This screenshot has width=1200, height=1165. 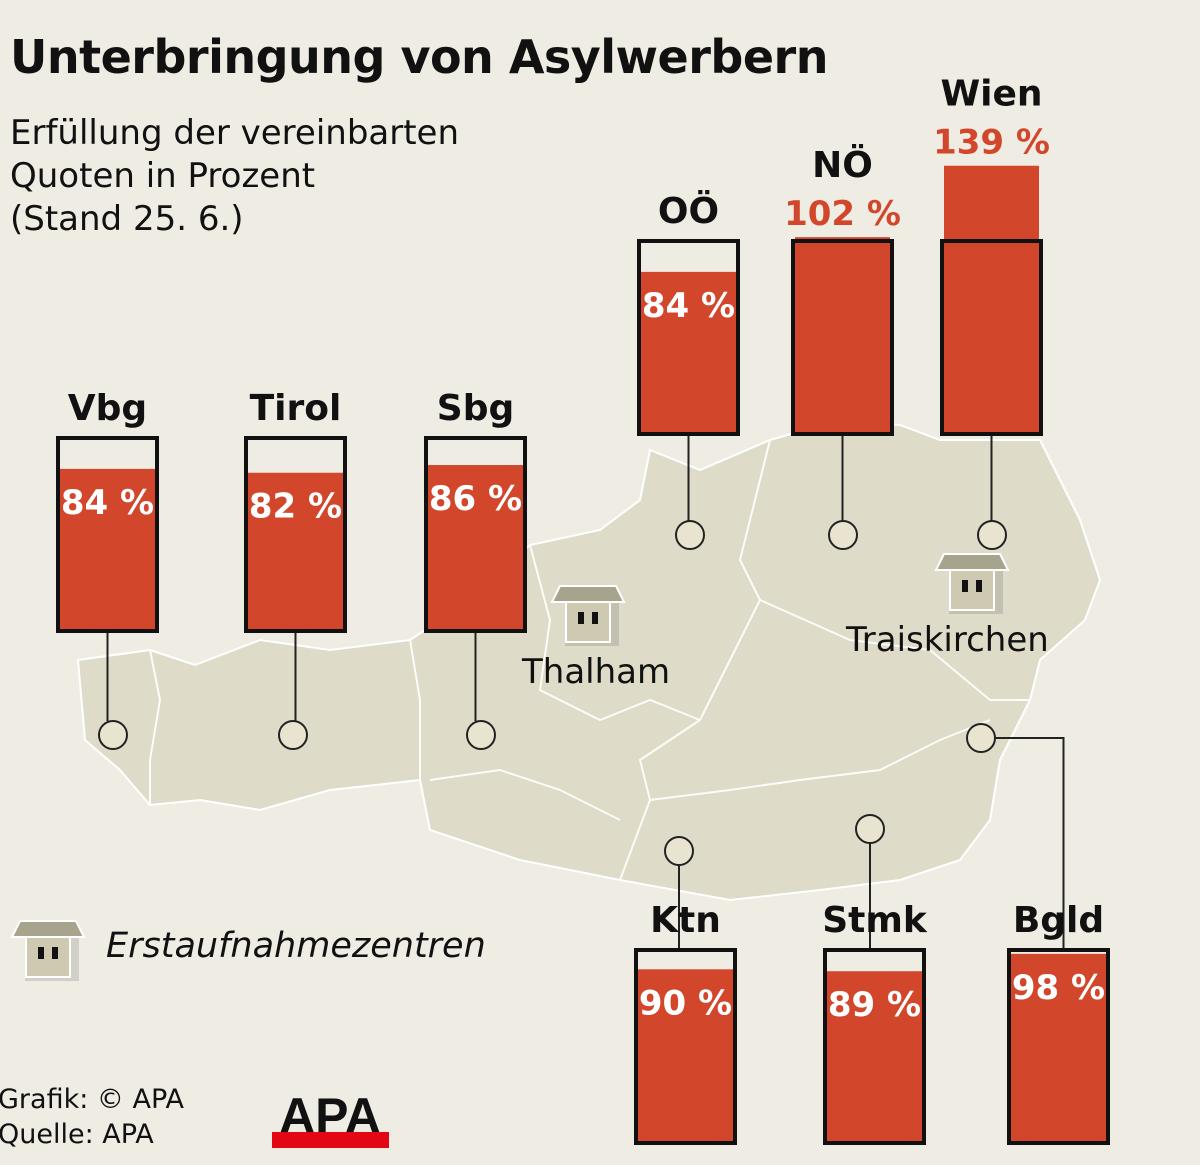 I want to click on bar-group-3: OÖ 84 %, so click(x=688, y=313).